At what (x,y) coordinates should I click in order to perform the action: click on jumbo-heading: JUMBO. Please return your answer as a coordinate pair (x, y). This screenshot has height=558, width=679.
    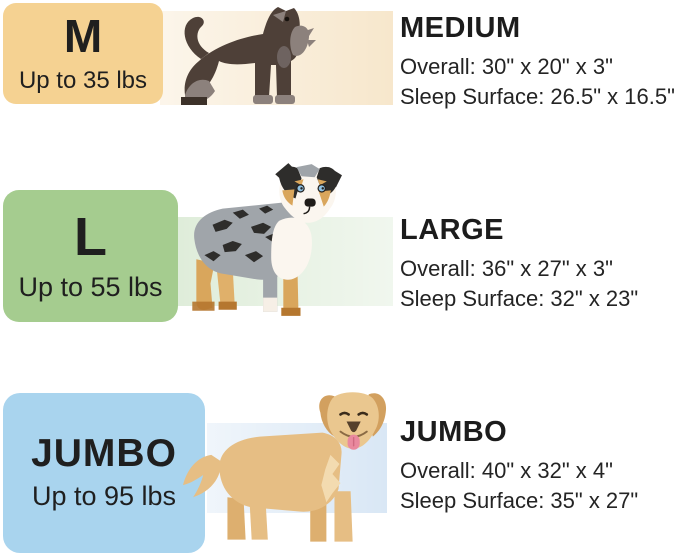
    Looking at the image, I should click on (454, 432).